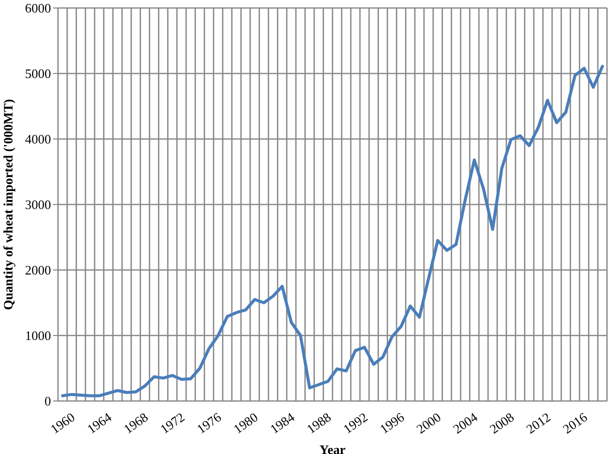  What do you see at coordinates (47, 401) in the screenshot?
I see `y-tick-label: 0` at bounding box center [47, 401].